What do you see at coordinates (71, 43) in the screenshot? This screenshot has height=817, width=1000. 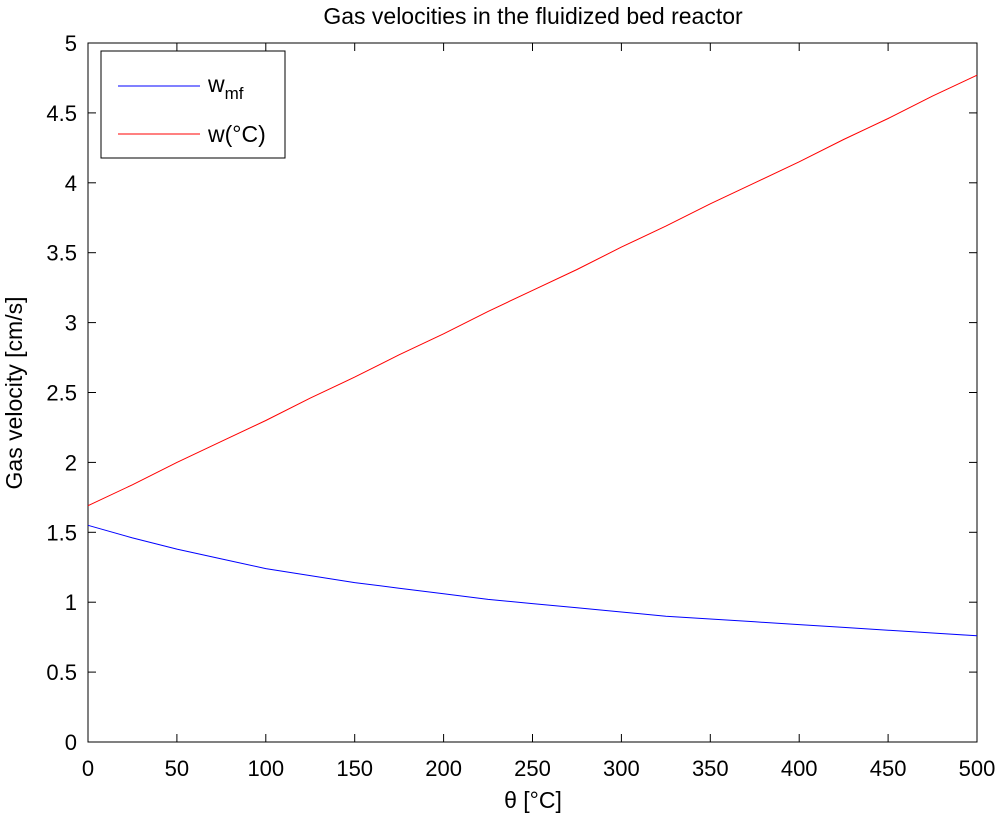 I see `y-tick-label: 5` at bounding box center [71, 43].